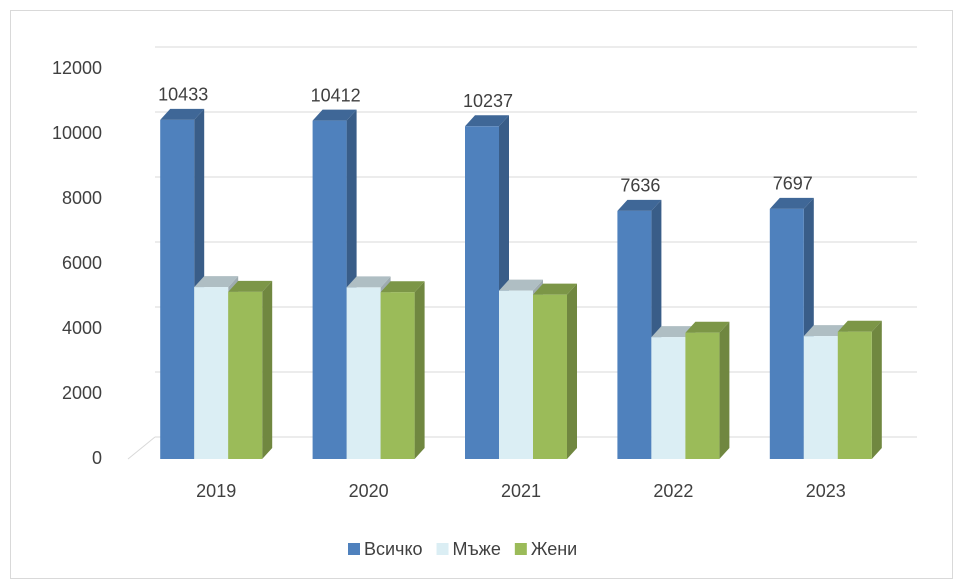 This screenshot has height=579, width=953. What do you see at coordinates (336, 95) in the screenshot?
I see `value-label: 10412` at bounding box center [336, 95].